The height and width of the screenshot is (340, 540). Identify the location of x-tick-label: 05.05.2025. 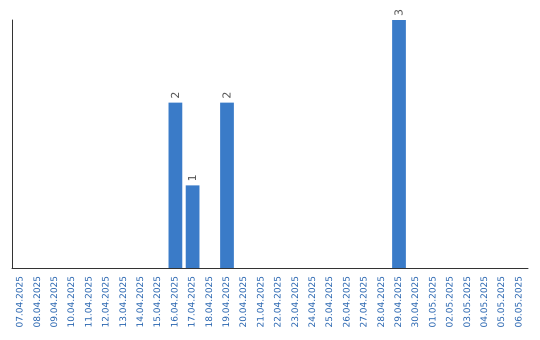
(502, 302).